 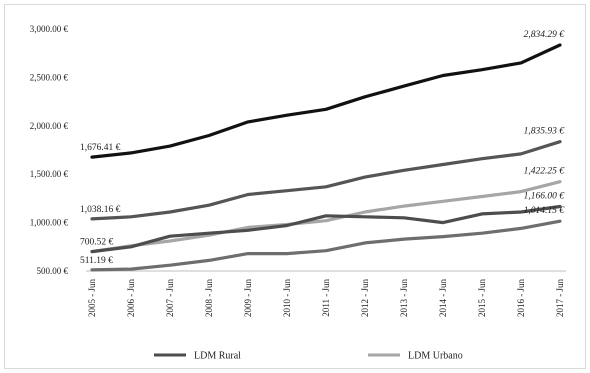 I want to click on x-tick-label: 2014 - Jun, so click(x=443, y=298).